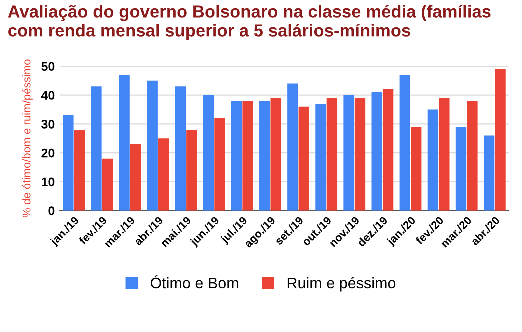 The height and width of the screenshot is (332, 522). Describe the element at coordinates (48, 124) in the screenshot. I see `y-tick-label: 30` at that location.